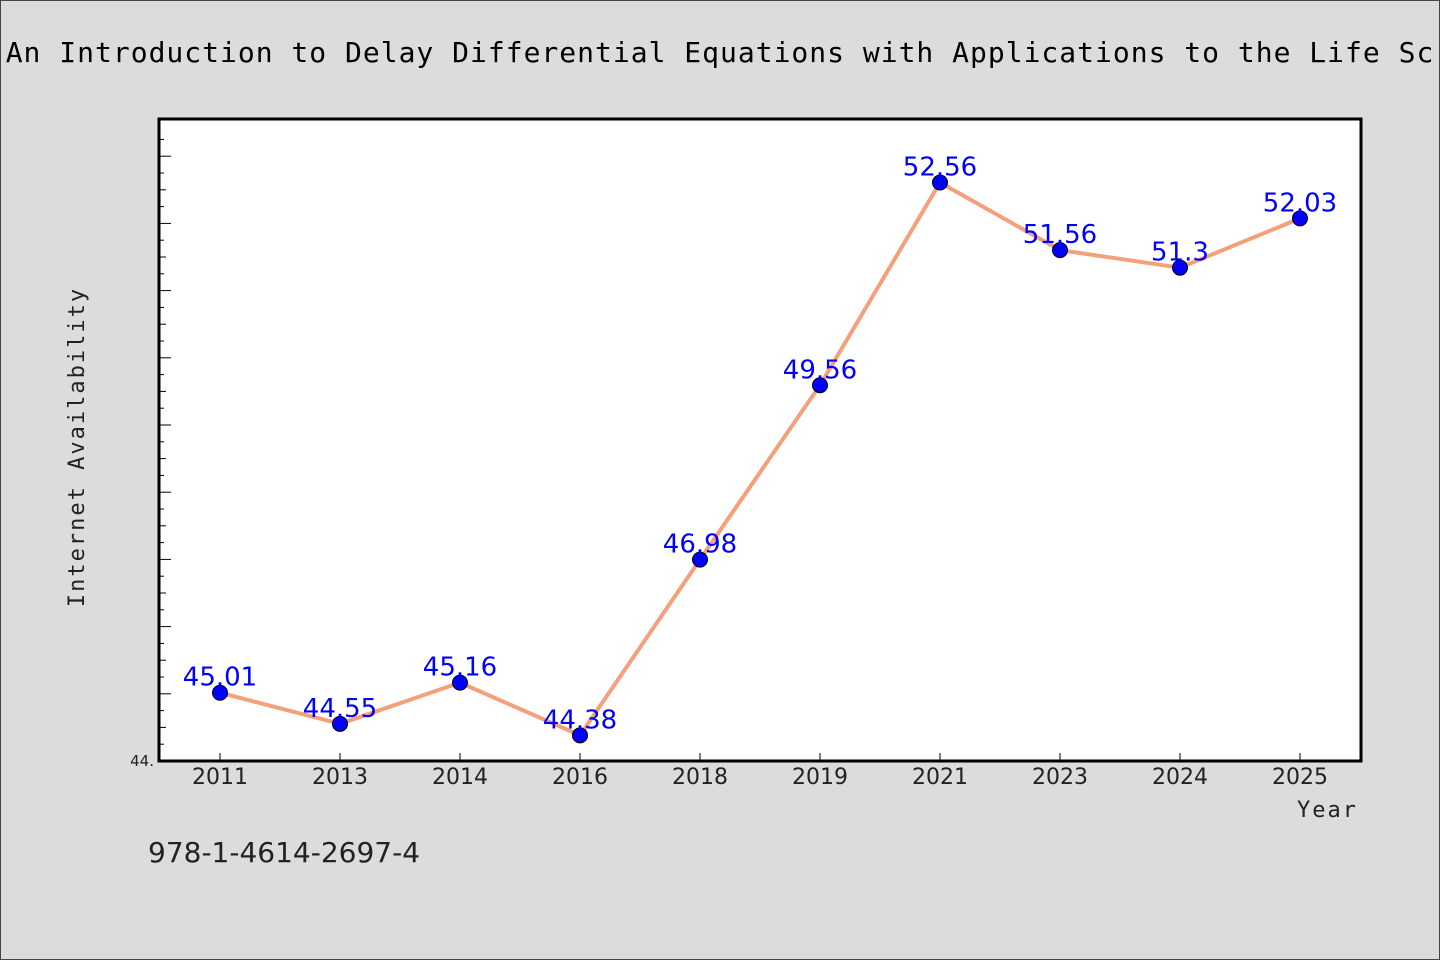 The width and height of the screenshot is (1440, 960). What do you see at coordinates (1300, 203) in the screenshot?
I see `data-label: 52.03` at bounding box center [1300, 203].